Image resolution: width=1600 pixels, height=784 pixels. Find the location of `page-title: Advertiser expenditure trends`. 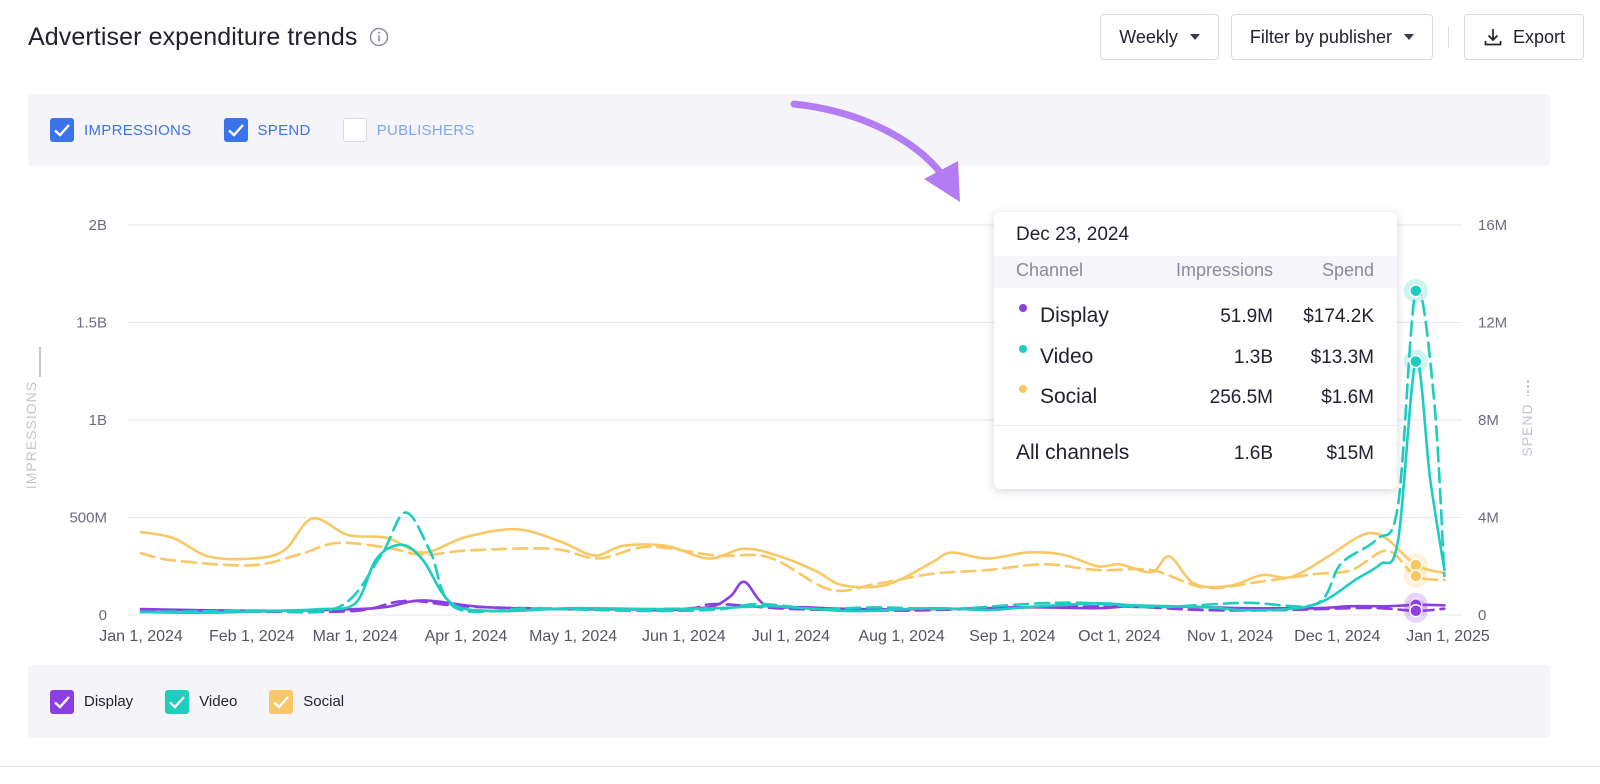

page-title: Advertiser expenditure trends is located at coordinates (193, 36).